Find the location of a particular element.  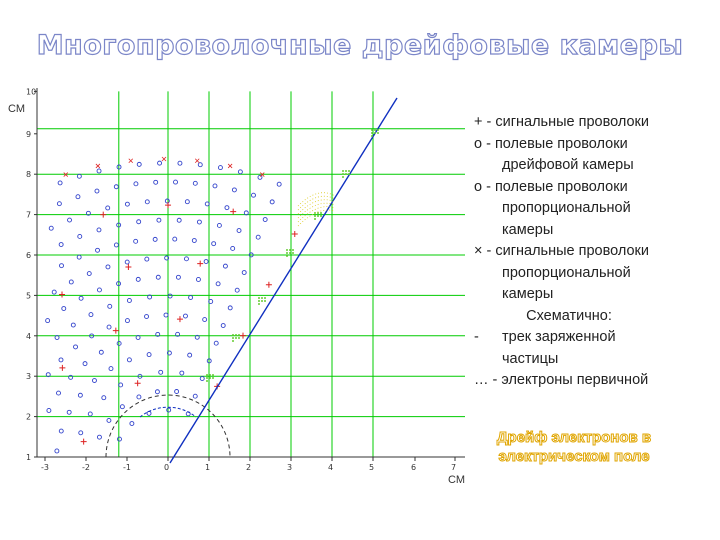

x-tick-label: -3 is located at coordinates (45, 467).